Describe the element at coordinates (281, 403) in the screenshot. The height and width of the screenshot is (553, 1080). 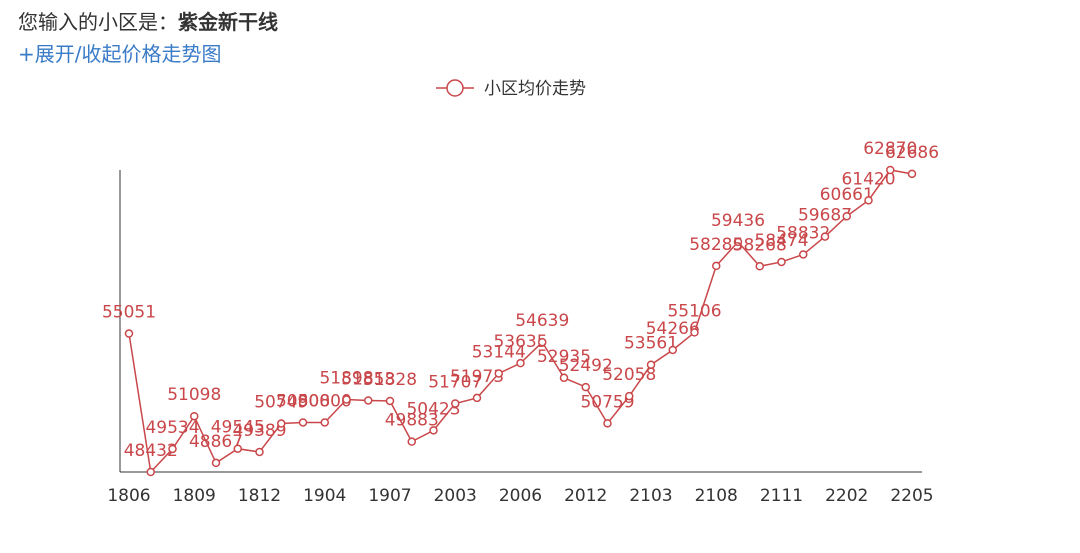
I see `data-label: 50749` at that location.